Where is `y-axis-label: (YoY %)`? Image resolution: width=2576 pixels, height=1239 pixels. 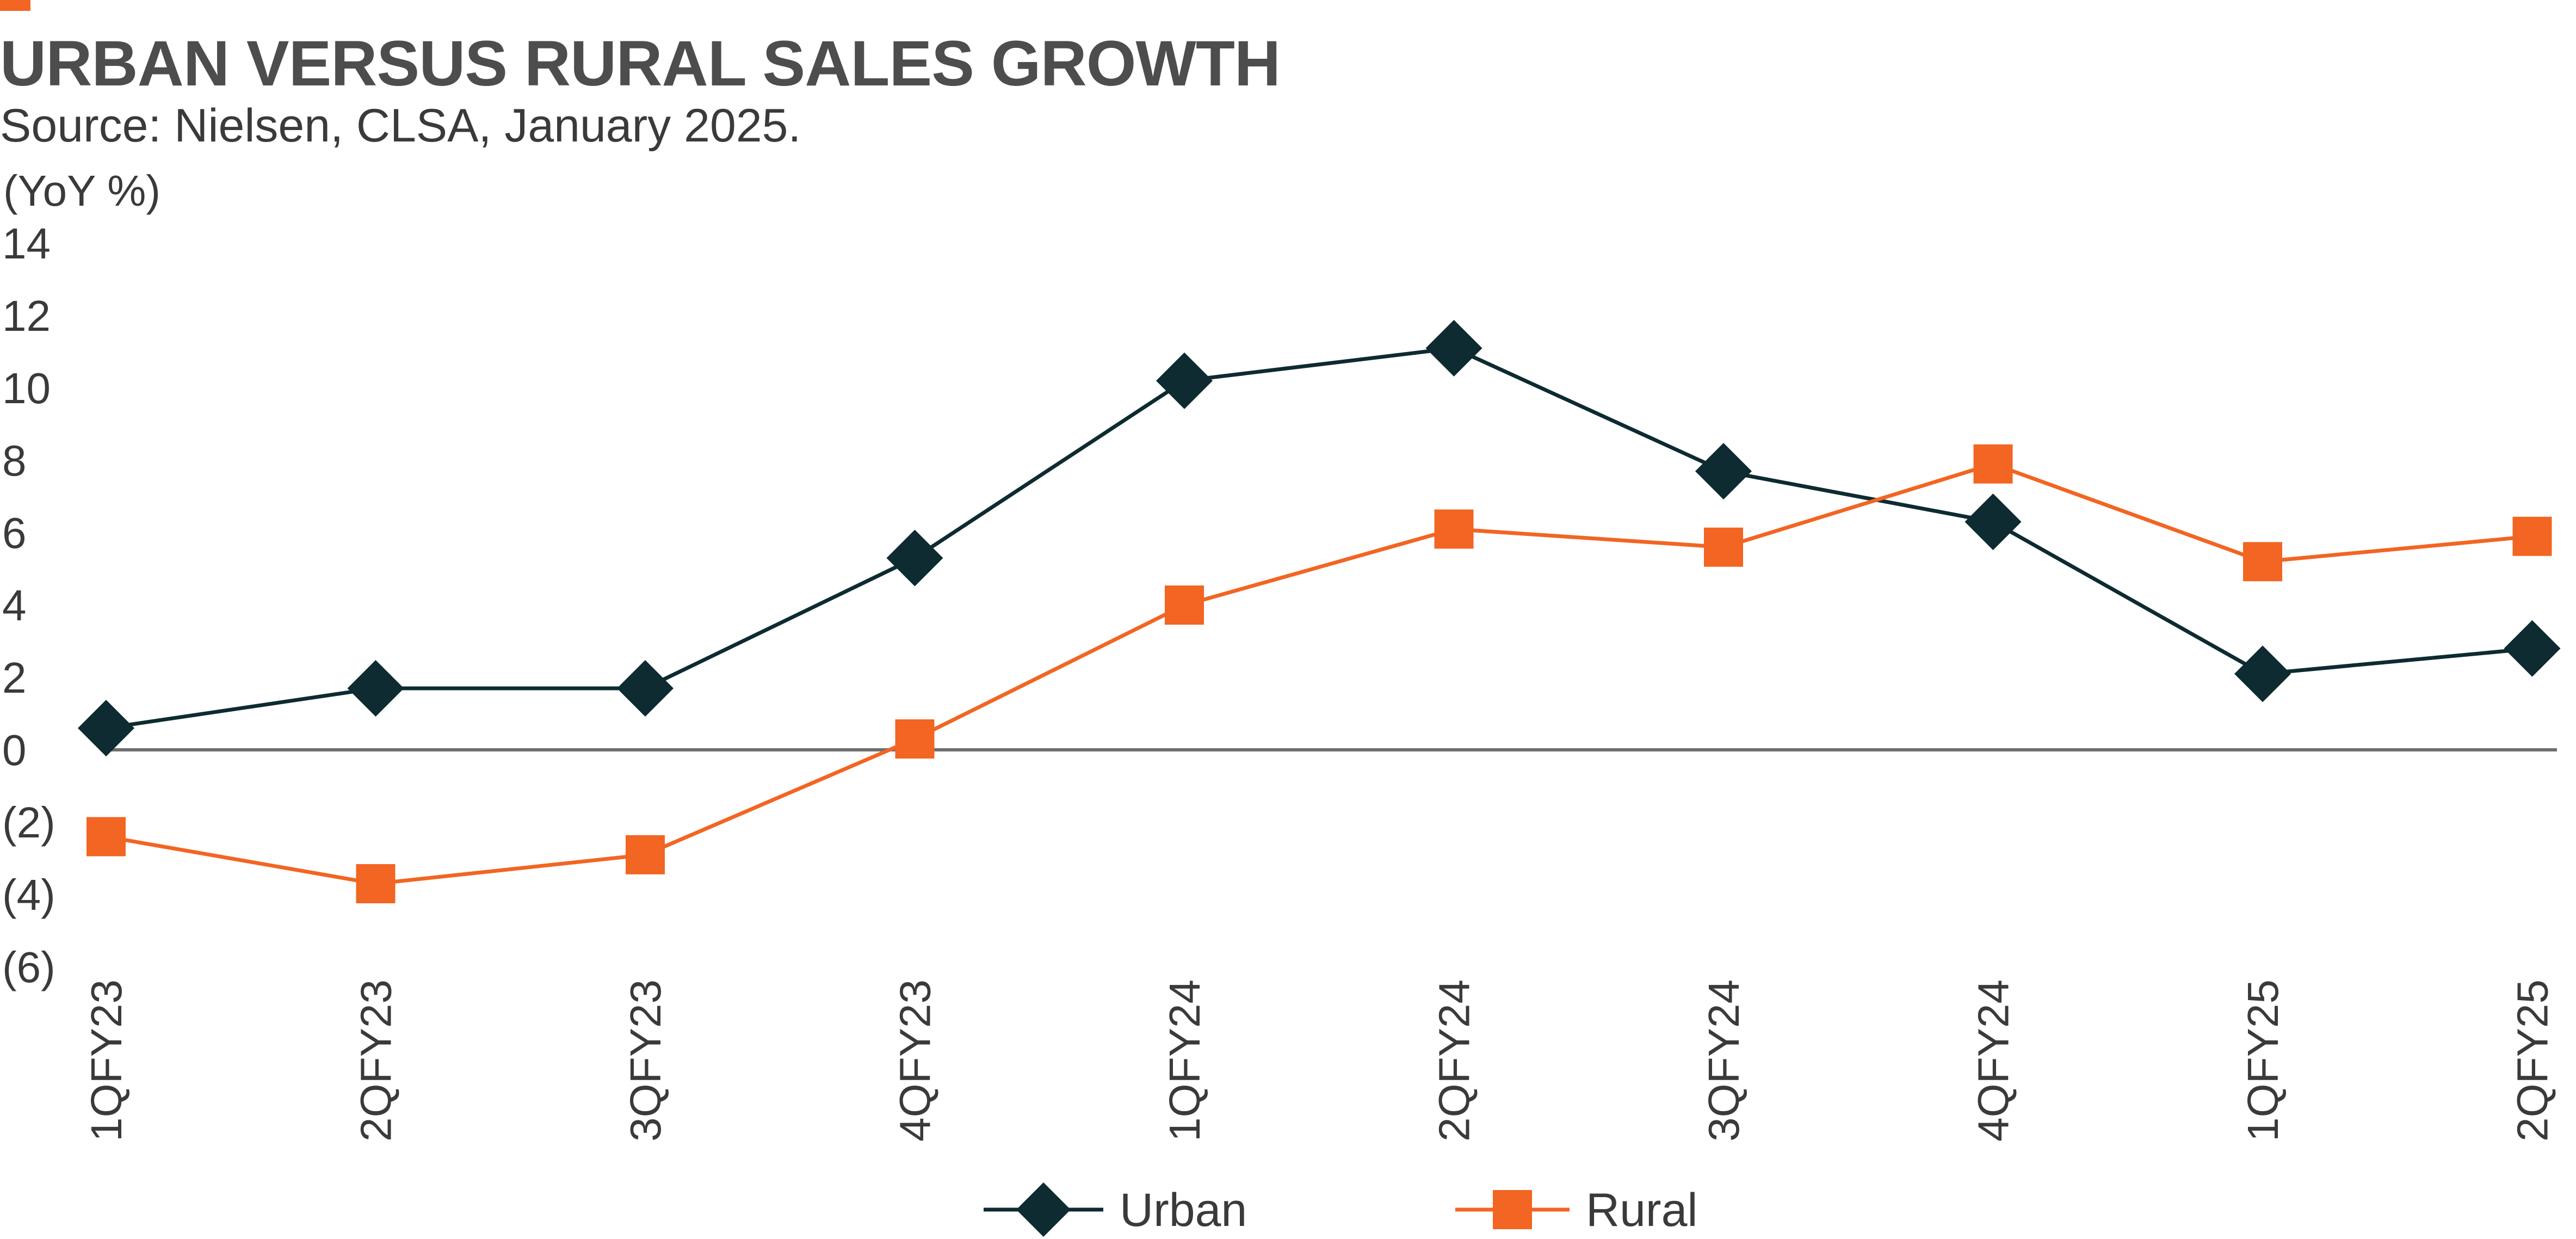 y-axis-label: (YoY %) is located at coordinates (81, 191).